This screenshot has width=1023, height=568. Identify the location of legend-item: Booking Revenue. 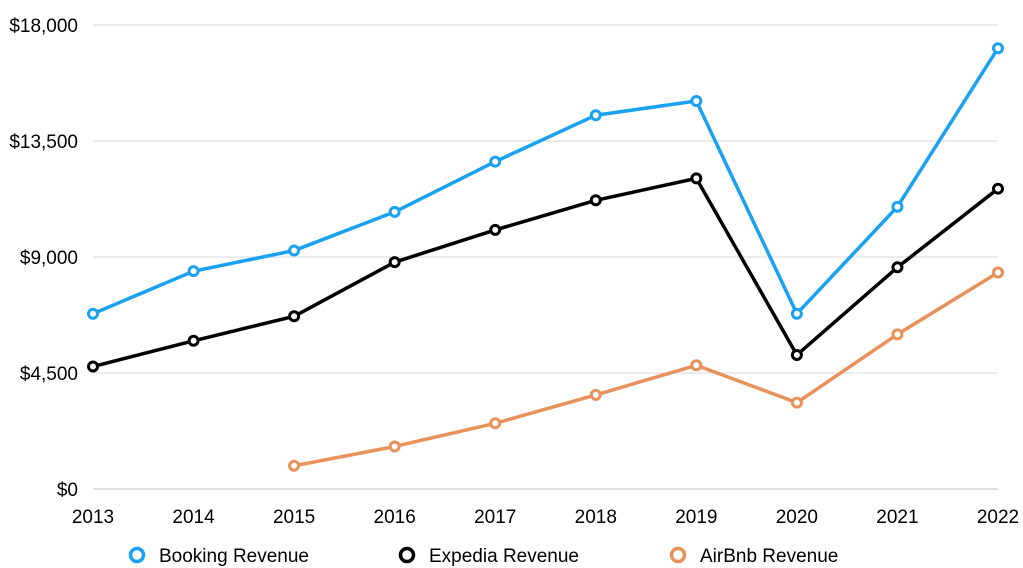
(218, 556).